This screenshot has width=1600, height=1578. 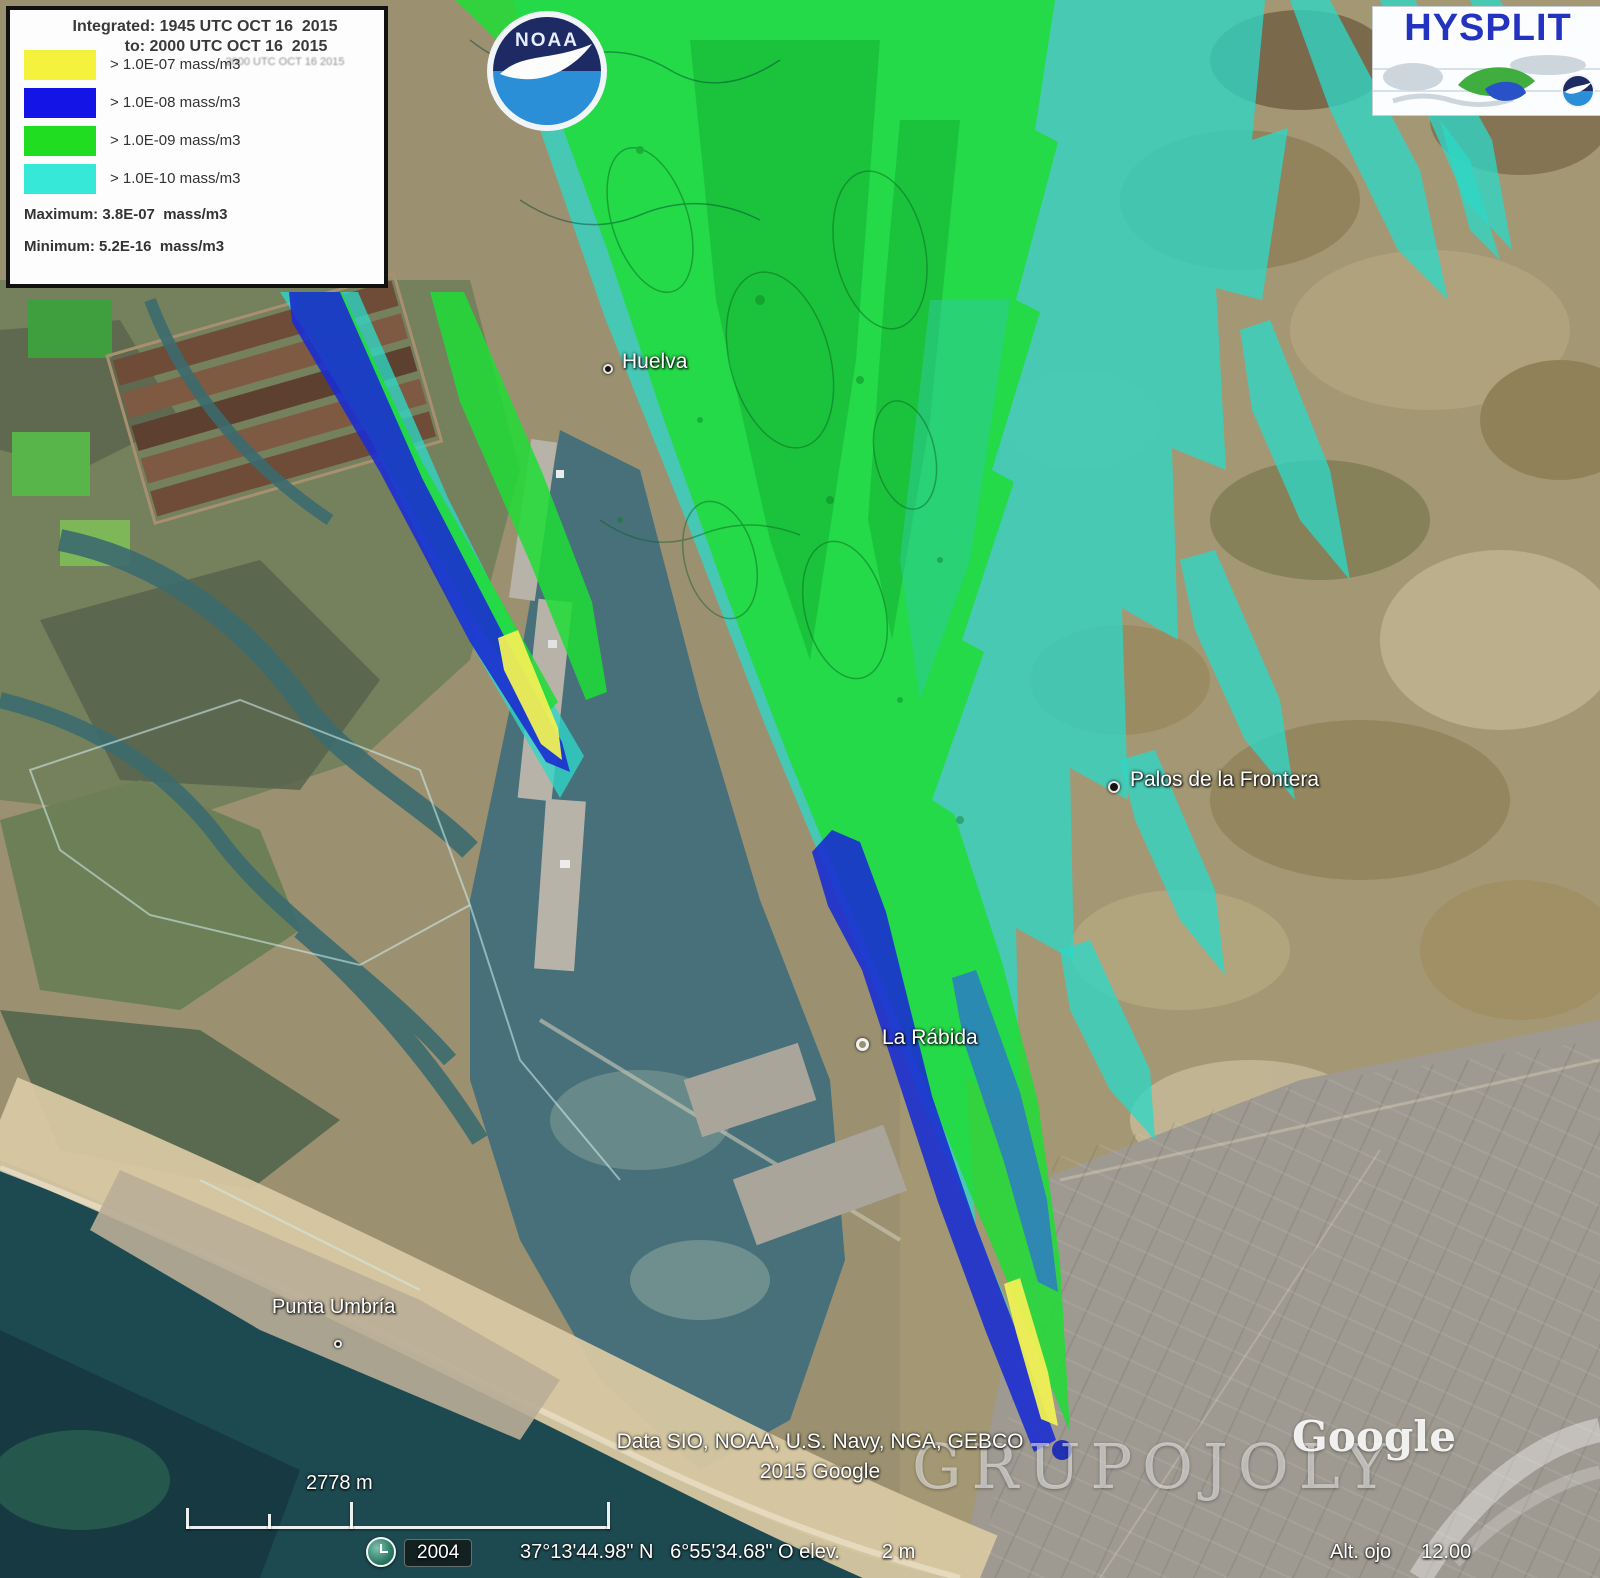 I want to click on grupojoly-watermark: GRUPOJOLY, so click(x=1154, y=1466).